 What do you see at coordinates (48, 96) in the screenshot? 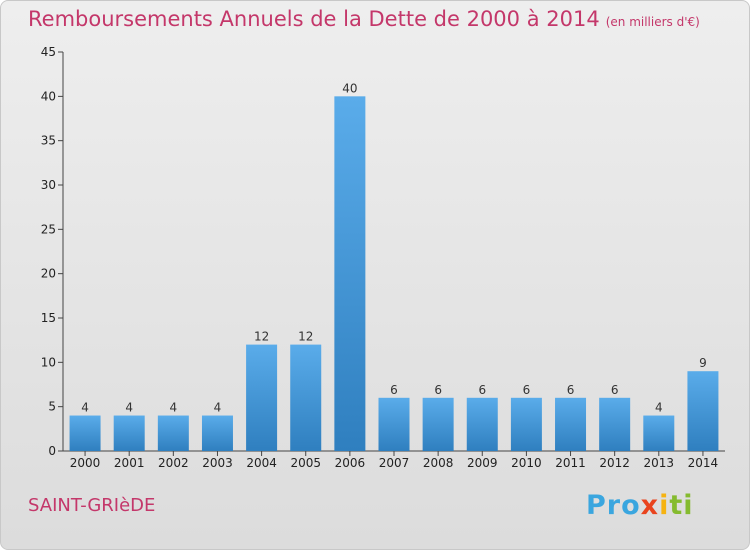
I see `y-tick-label: 40` at bounding box center [48, 96].